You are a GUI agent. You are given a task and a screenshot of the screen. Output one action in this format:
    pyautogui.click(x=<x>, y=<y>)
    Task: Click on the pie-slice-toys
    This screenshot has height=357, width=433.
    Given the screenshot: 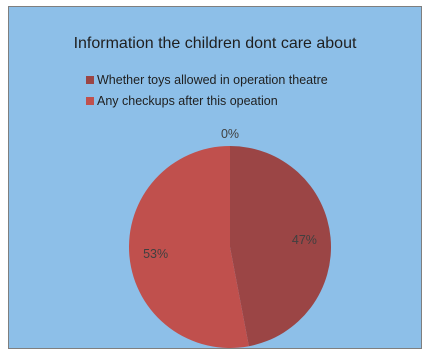 What is the action you would take?
    pyautogui.click(x=280, y=246)
    